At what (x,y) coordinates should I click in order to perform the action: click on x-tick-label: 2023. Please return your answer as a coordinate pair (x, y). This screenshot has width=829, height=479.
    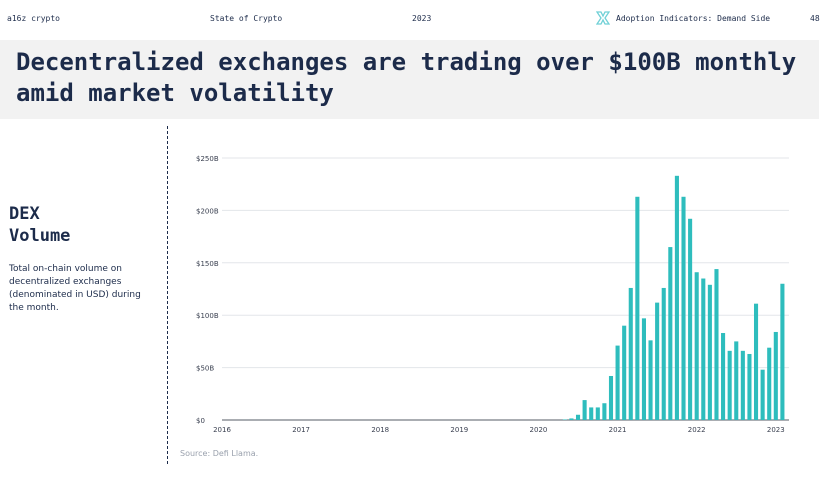
    Looking at the image, I should click on (776, 430).